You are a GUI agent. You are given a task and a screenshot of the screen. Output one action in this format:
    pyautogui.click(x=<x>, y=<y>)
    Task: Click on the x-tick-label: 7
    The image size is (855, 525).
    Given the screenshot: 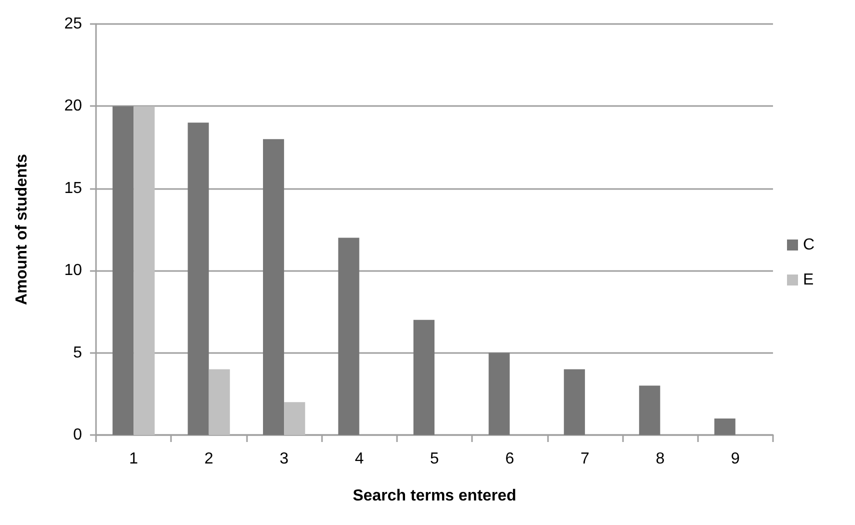 What is the action you would take?
    pyautogui.click(x=585, y=459)
    